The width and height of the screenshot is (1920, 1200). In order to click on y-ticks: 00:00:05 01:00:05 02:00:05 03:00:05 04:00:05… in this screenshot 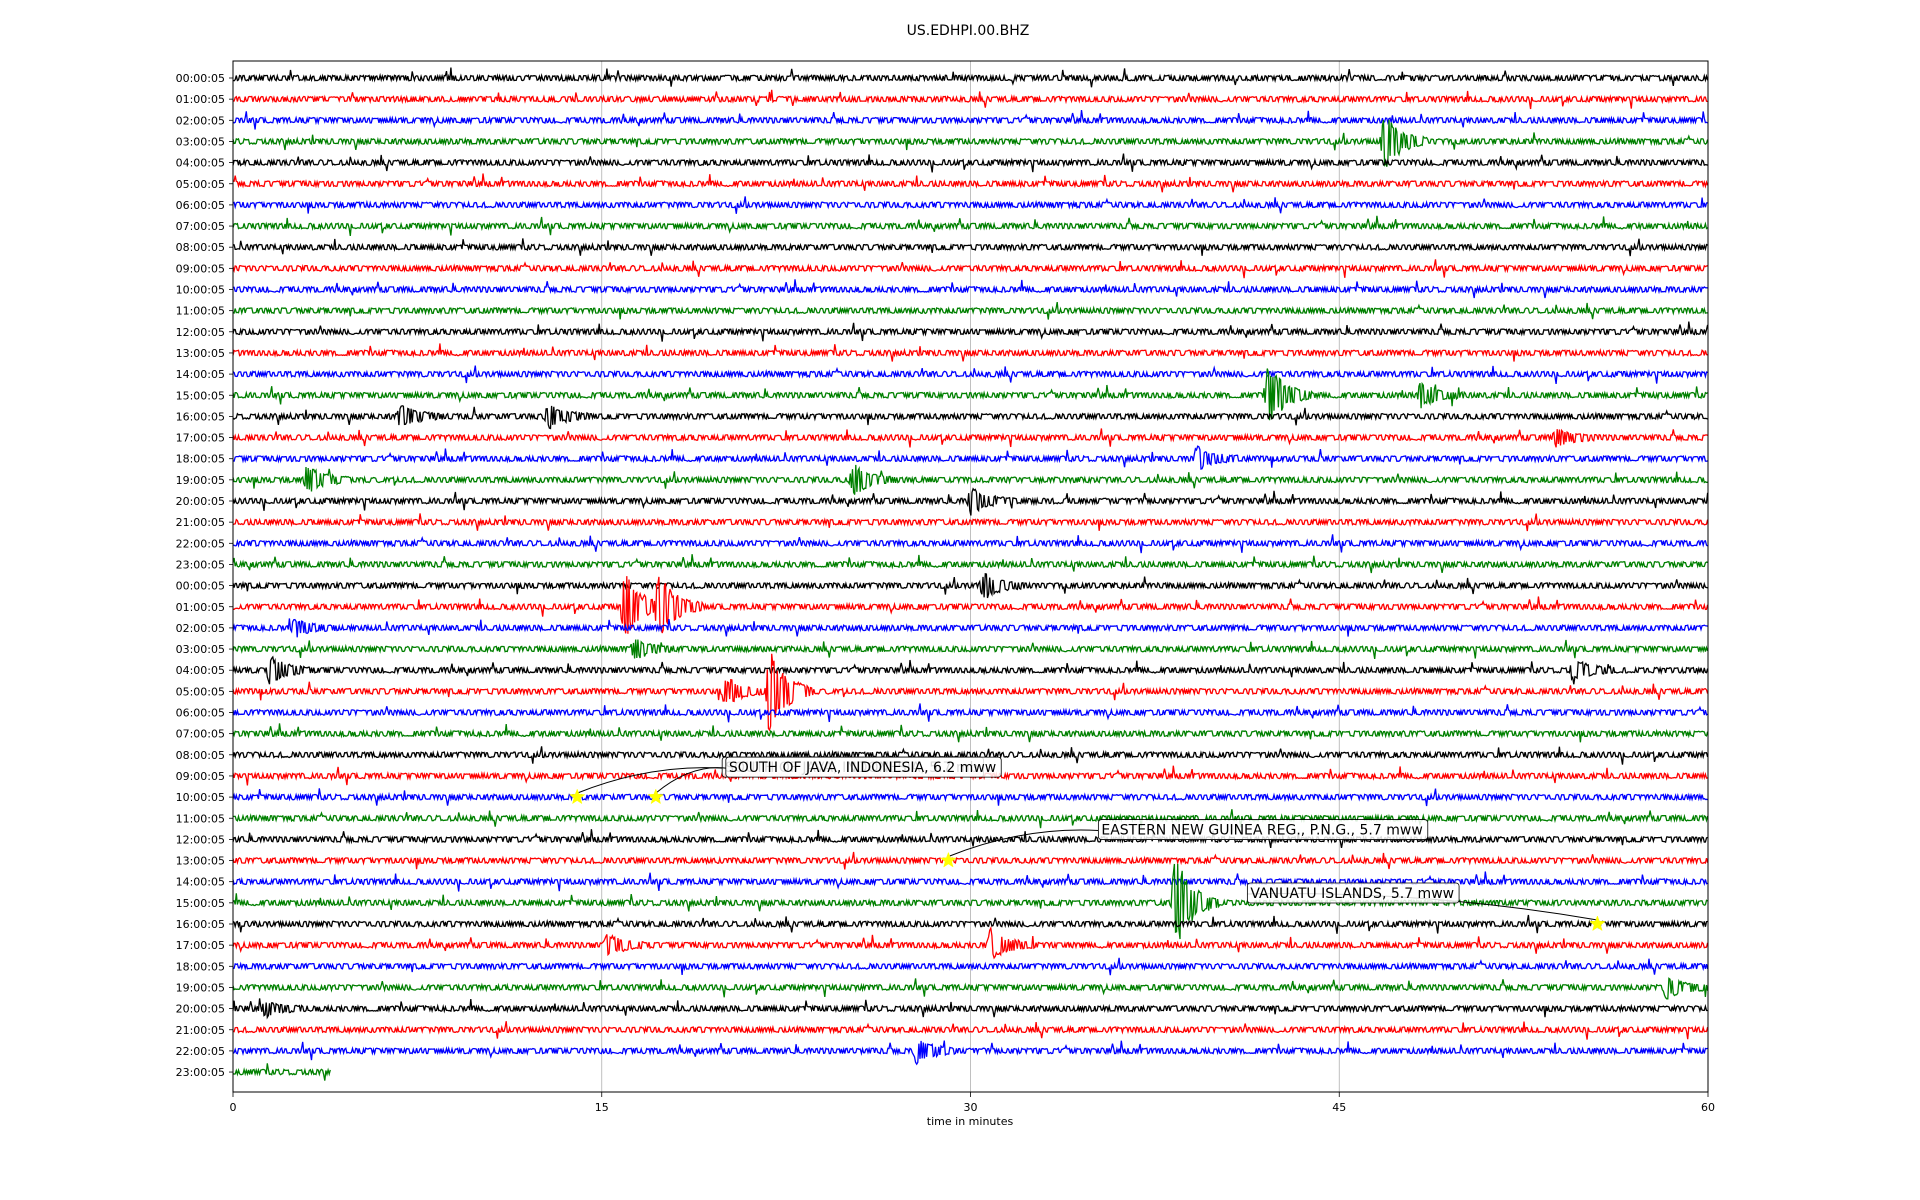, I will do `click(204, 575)`.